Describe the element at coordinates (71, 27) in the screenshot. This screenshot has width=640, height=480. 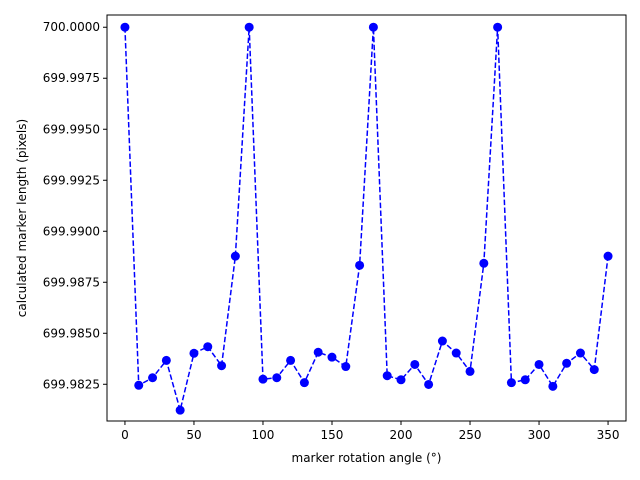
I see `y-tick-label: 700.0000` at that location.